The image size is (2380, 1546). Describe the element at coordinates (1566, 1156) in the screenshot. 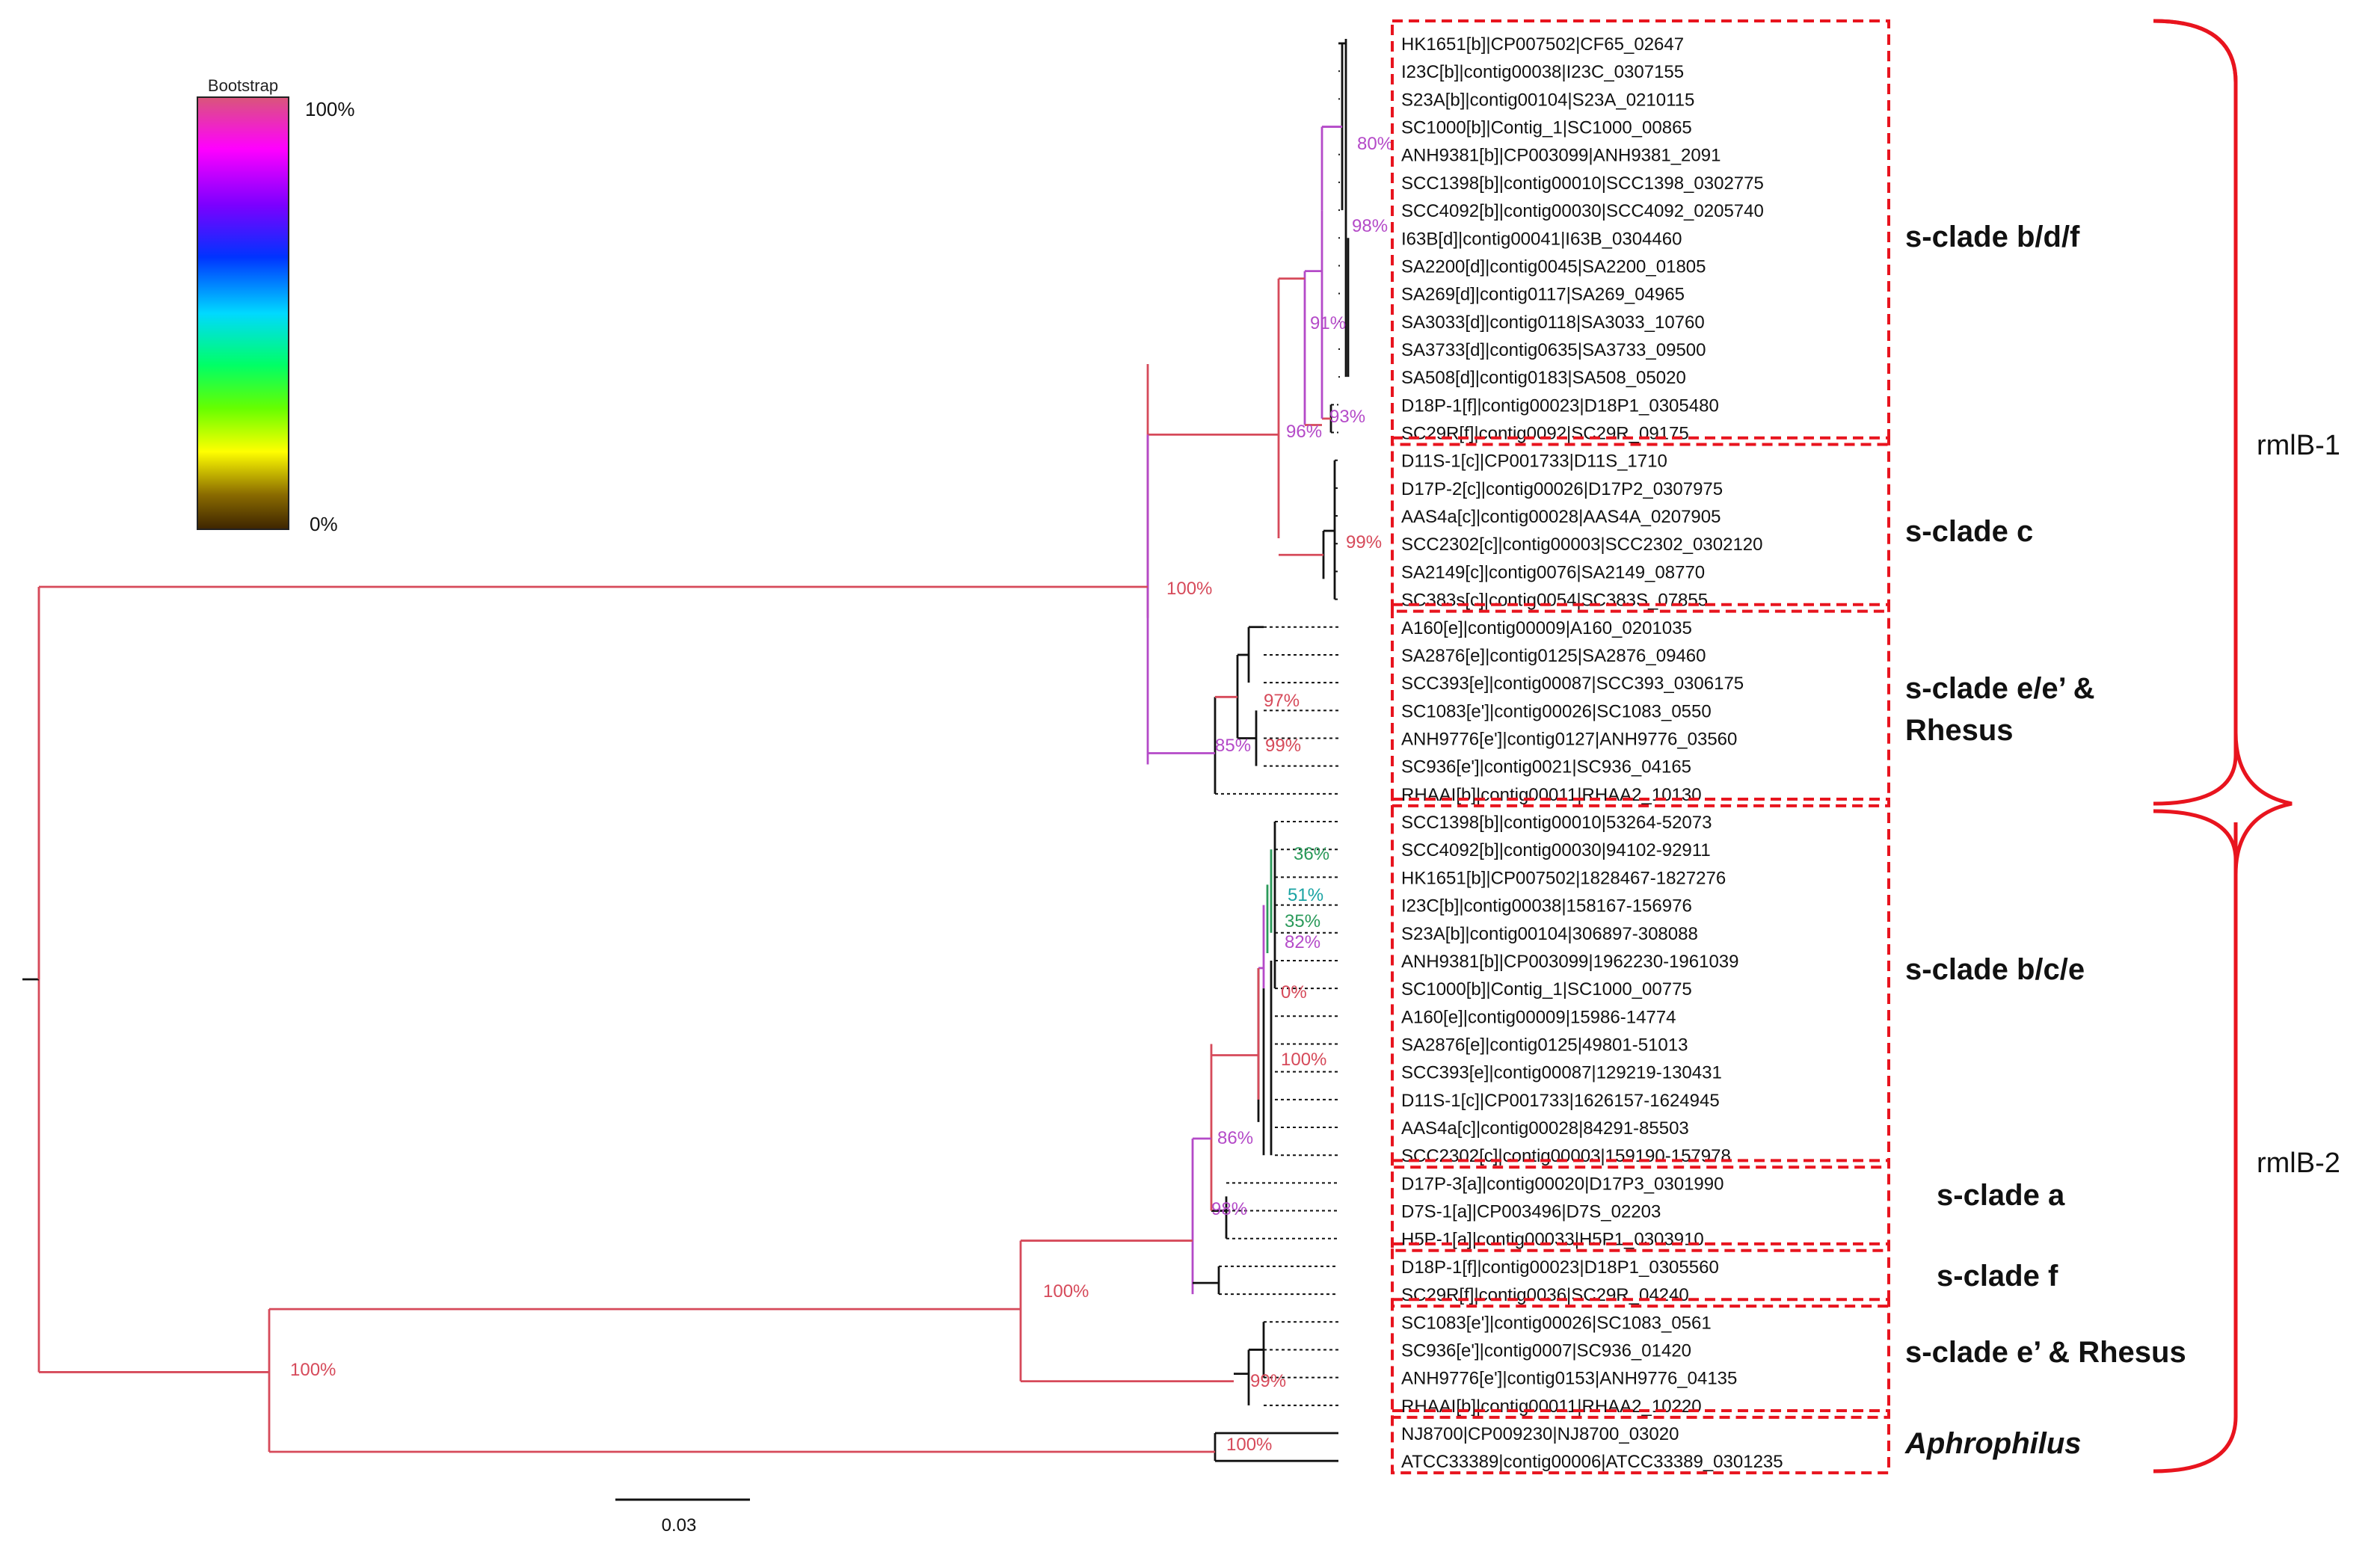

I see `leaf-label: SCC2302[c]|contig00003|159190-157978` at that location.